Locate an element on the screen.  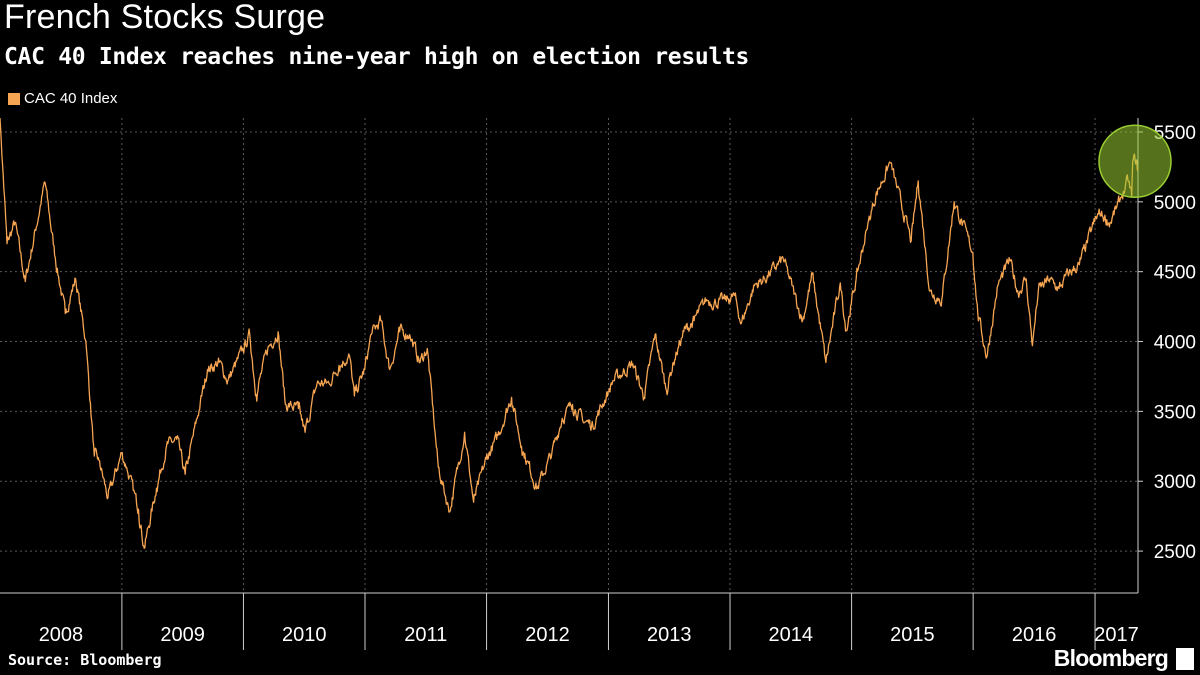
y-tick-label: 5000 is located at coordinates (1175, 203).